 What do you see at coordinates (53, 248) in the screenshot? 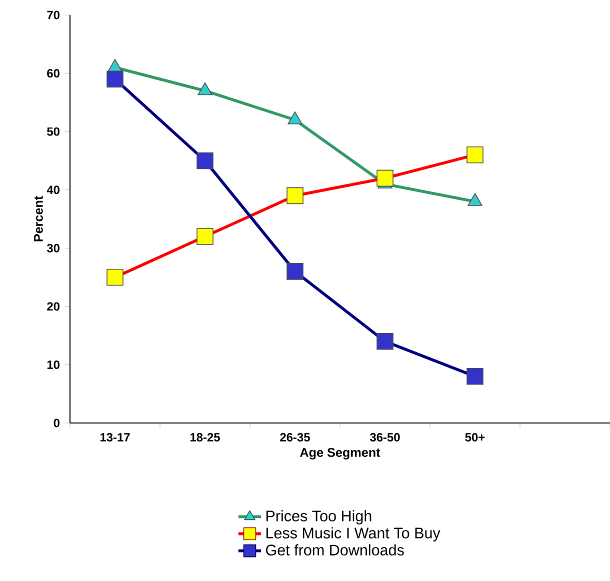
I see `y-tick-label: 30` at bounding box center [53, 248].